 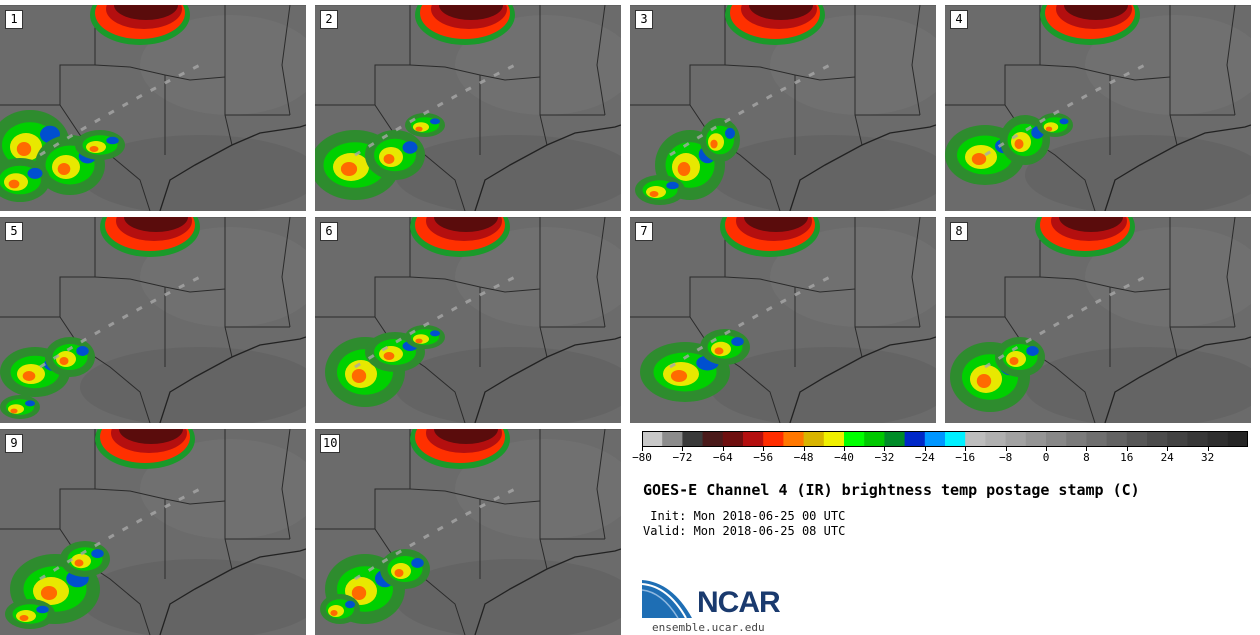 I want to click on map-panel-5: 5, so click(x=153, y=320).